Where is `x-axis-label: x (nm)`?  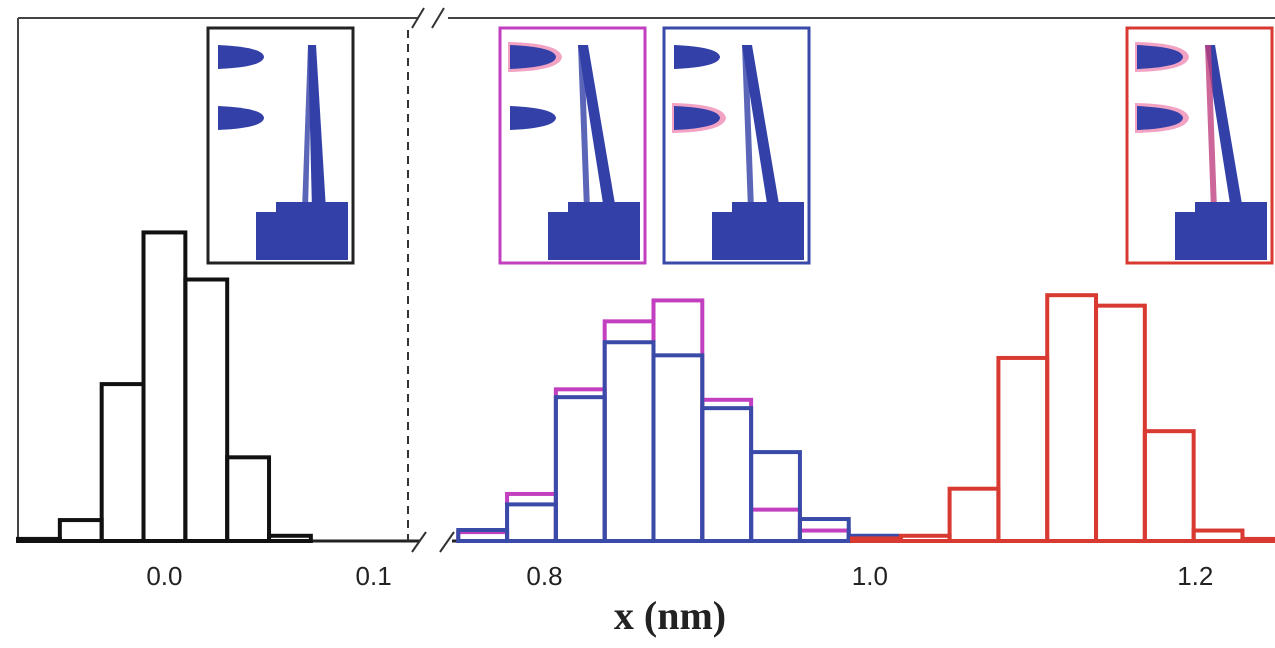
x-axis-label: x (nm) is located at coordinates (670, 615).